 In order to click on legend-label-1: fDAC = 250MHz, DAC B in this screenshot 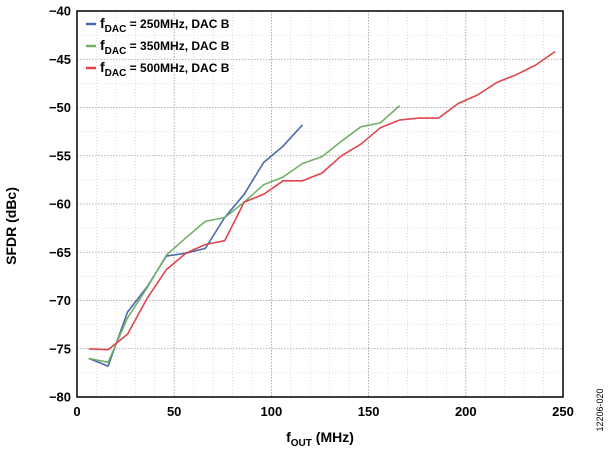, I will do `click(165, 25)`.